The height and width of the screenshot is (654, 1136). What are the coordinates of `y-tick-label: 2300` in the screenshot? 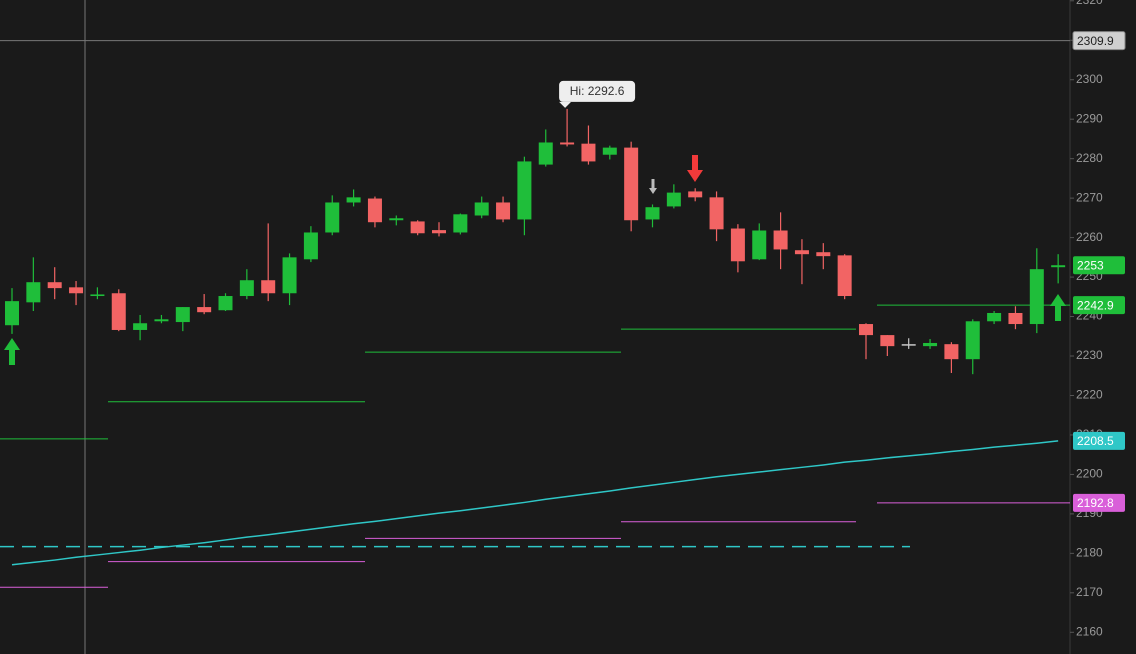 It's located at (1089, 79).